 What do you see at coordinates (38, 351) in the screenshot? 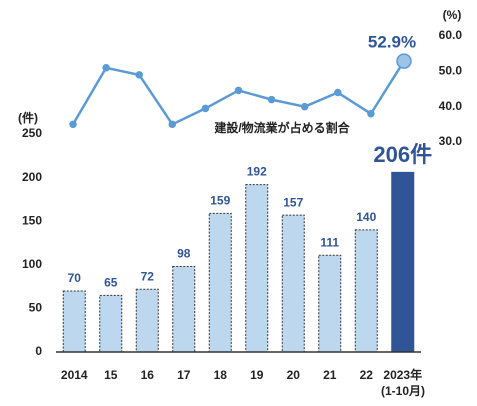
I see `y-tick-label: 0` at bounding box center [38, 351].